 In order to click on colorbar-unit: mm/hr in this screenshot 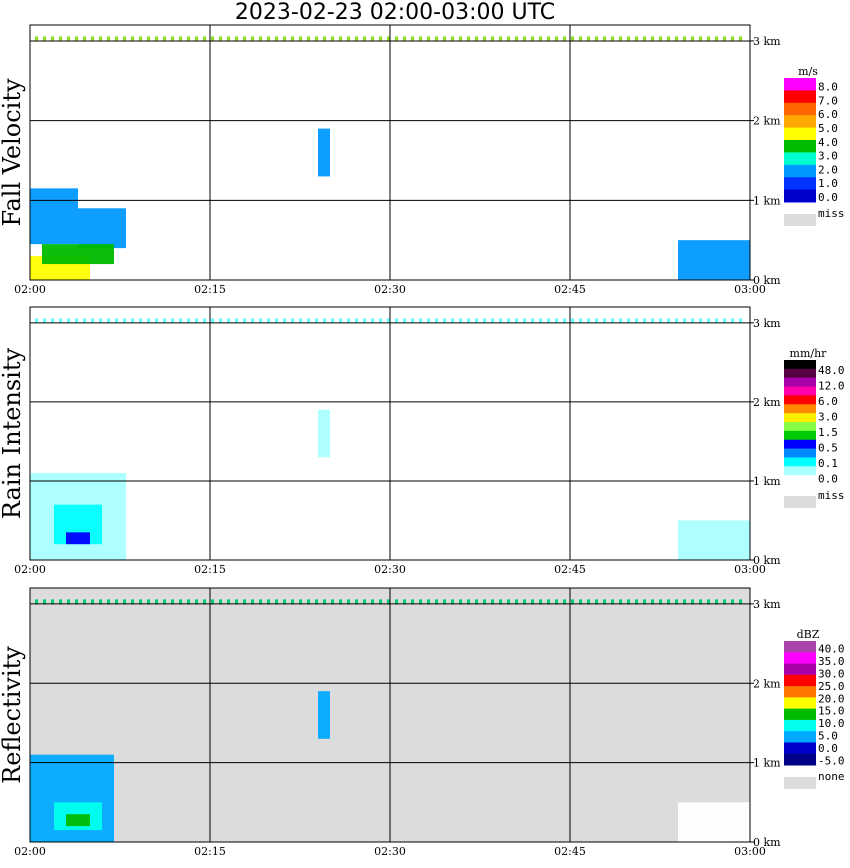, I will do `click(809, 353)`.